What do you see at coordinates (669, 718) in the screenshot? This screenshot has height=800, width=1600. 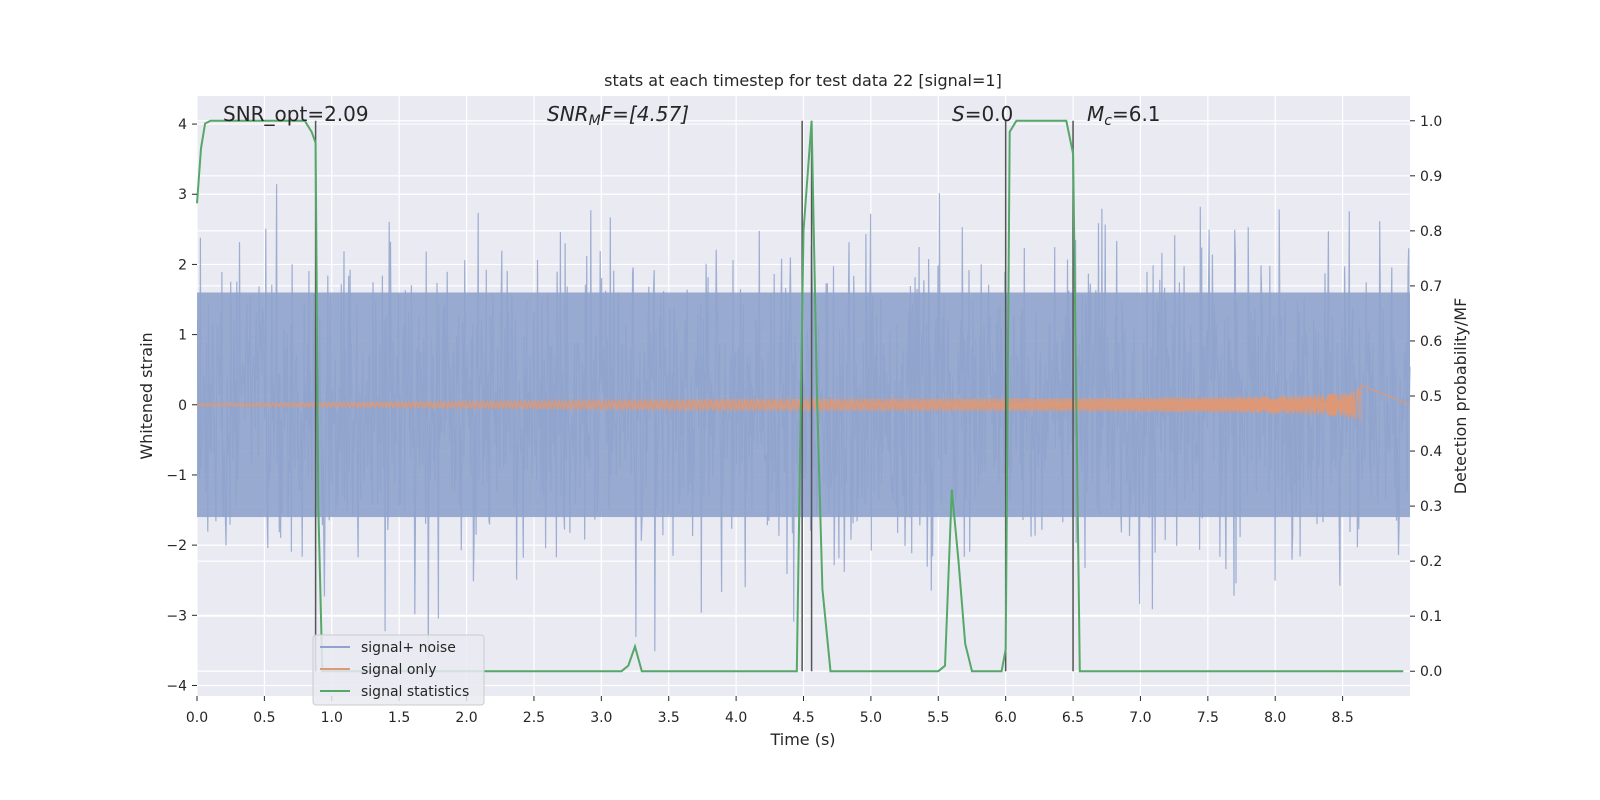 I see `x-tick-label: 3.5` at bounding box center [669, 718].